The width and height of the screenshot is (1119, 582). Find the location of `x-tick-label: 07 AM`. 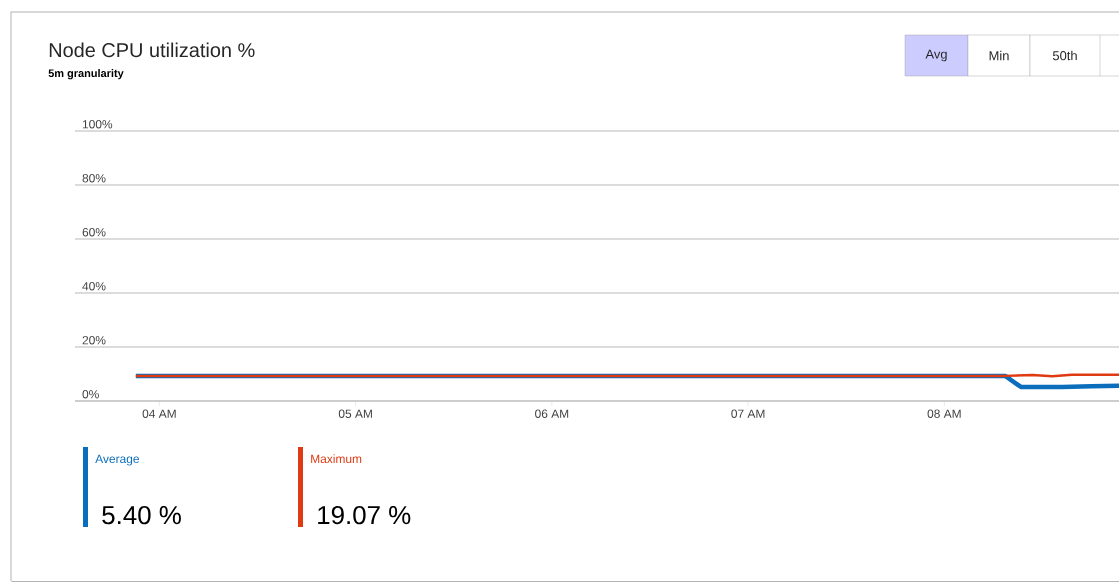

x-tick-label: 07 AM is located at coordinates (748, 413).